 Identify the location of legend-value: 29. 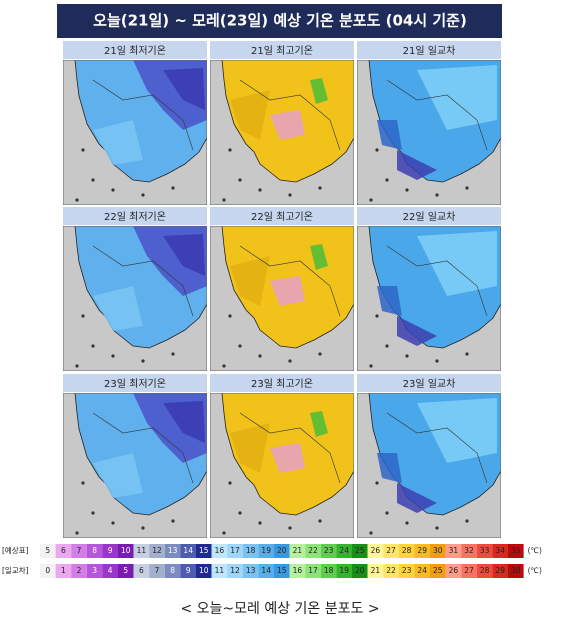
(422, 550).